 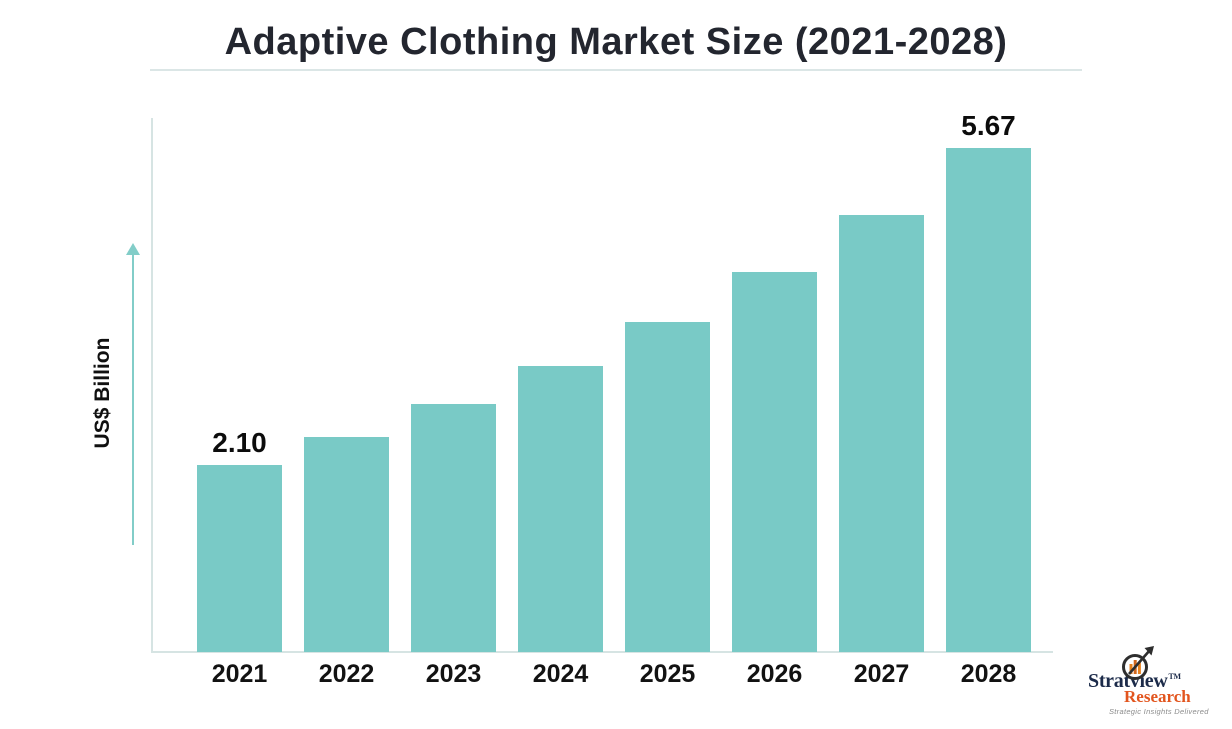 What do you see at coordinates (616, 70) in the screenshot?
I see `title-underline` at bounding box center [616, 70].